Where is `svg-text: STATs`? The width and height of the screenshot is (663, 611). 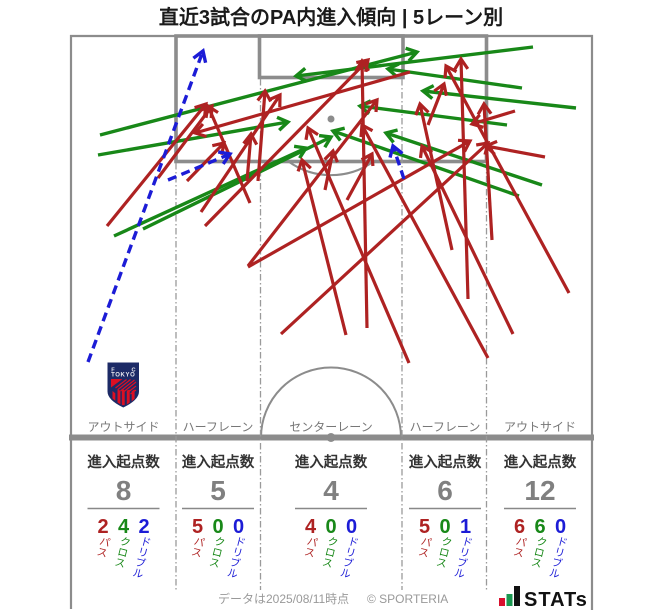 svg-text: STATs is located at coordinates (556, 600).